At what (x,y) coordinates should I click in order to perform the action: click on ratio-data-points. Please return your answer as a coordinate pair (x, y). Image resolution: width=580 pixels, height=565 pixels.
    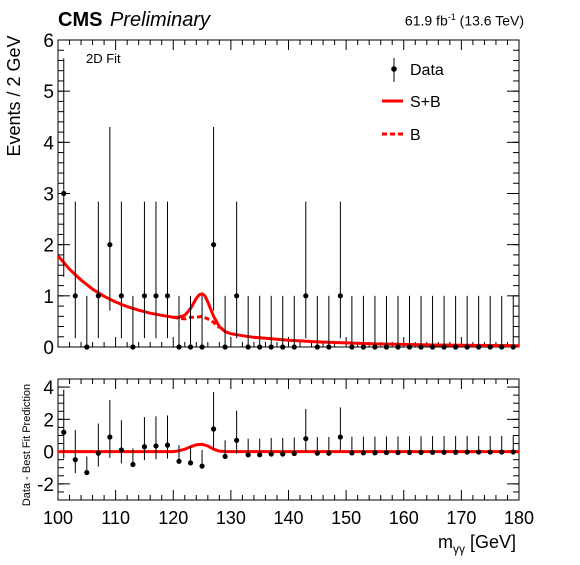
    Looking at the image, I should click on (288, 432).